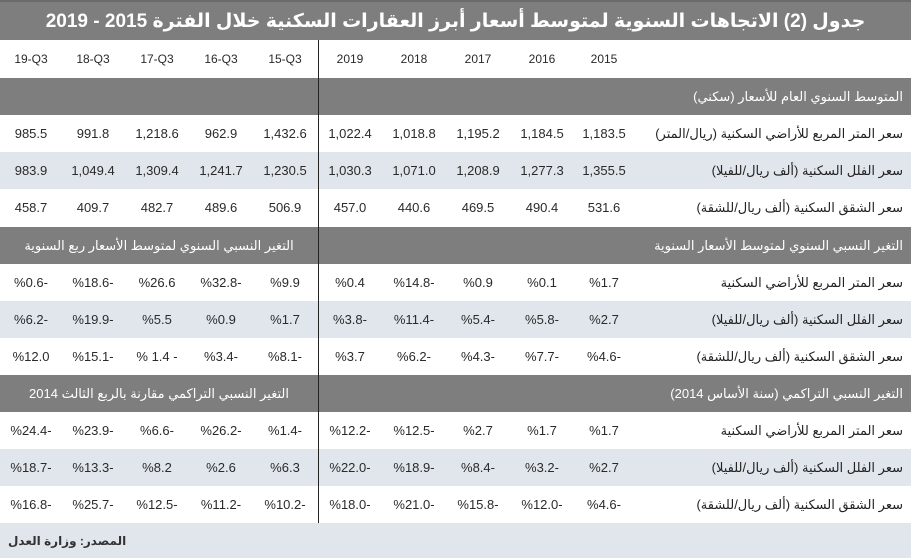 This screenshot has width=911, height=558. I want to click on table-cell: %8.1-, so click(285, 356).